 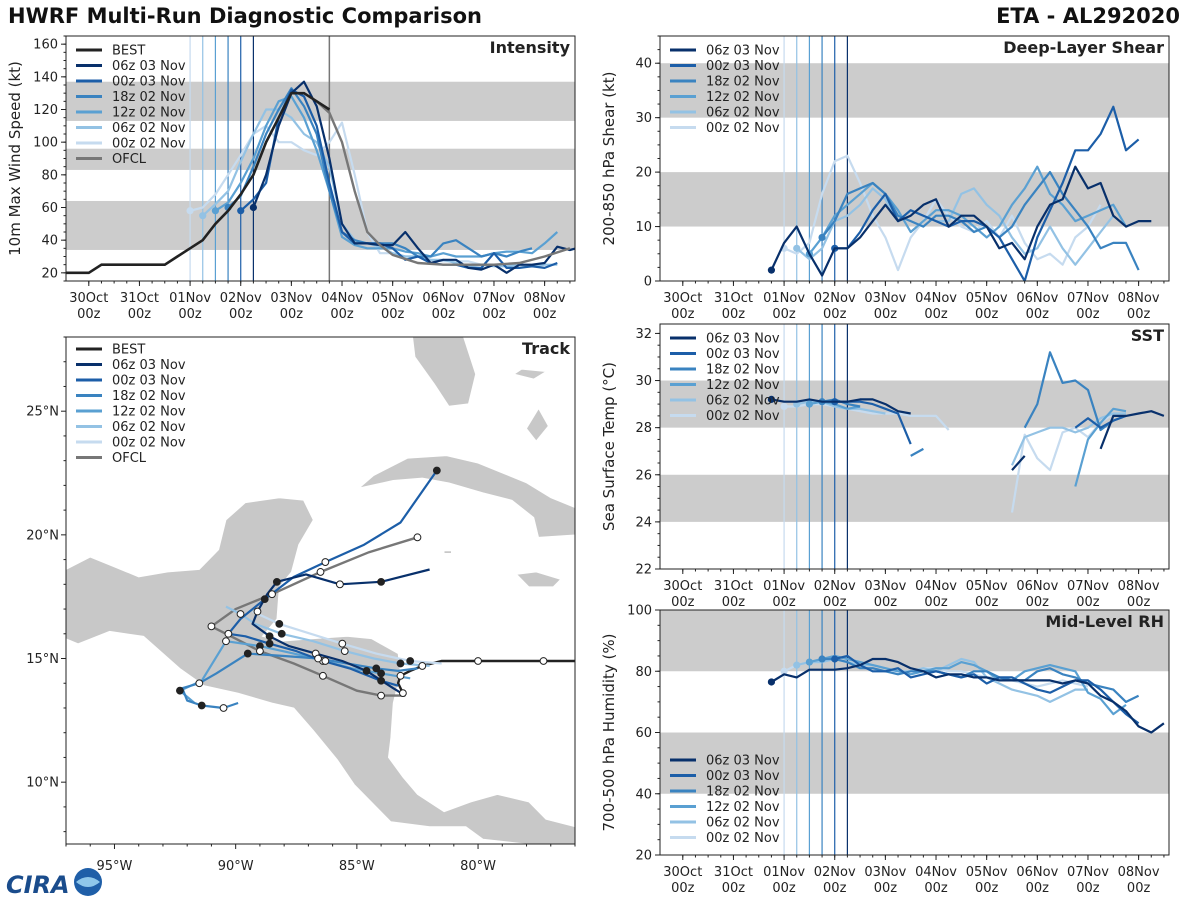 What do you see at coordinates (42, 412) in the screenshot?
I see `track-ytick-label: 25°N` at bounding box center [42, 412].